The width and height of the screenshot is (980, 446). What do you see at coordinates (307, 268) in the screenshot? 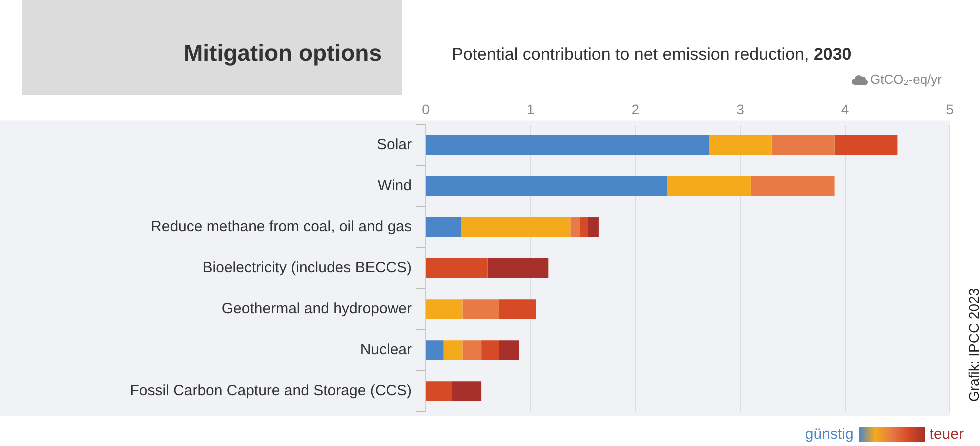
I see `y-tick-label: Bioelectricity (includes BECCS)` at bounding box center [307, 268].